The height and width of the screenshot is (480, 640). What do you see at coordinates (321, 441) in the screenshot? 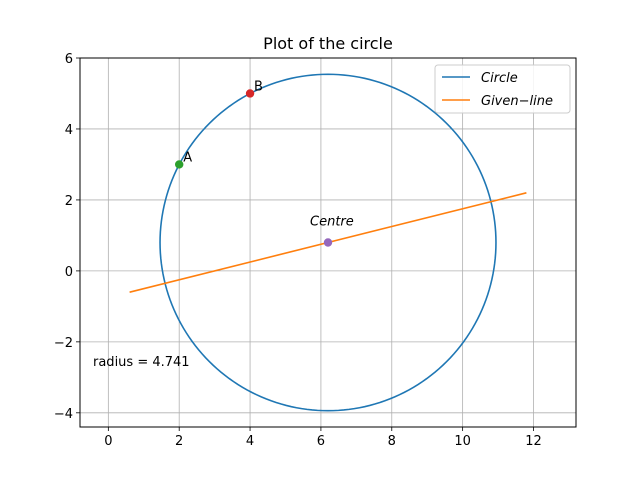
I see `x-tick-label: 6` at bounding box center [321, 441].